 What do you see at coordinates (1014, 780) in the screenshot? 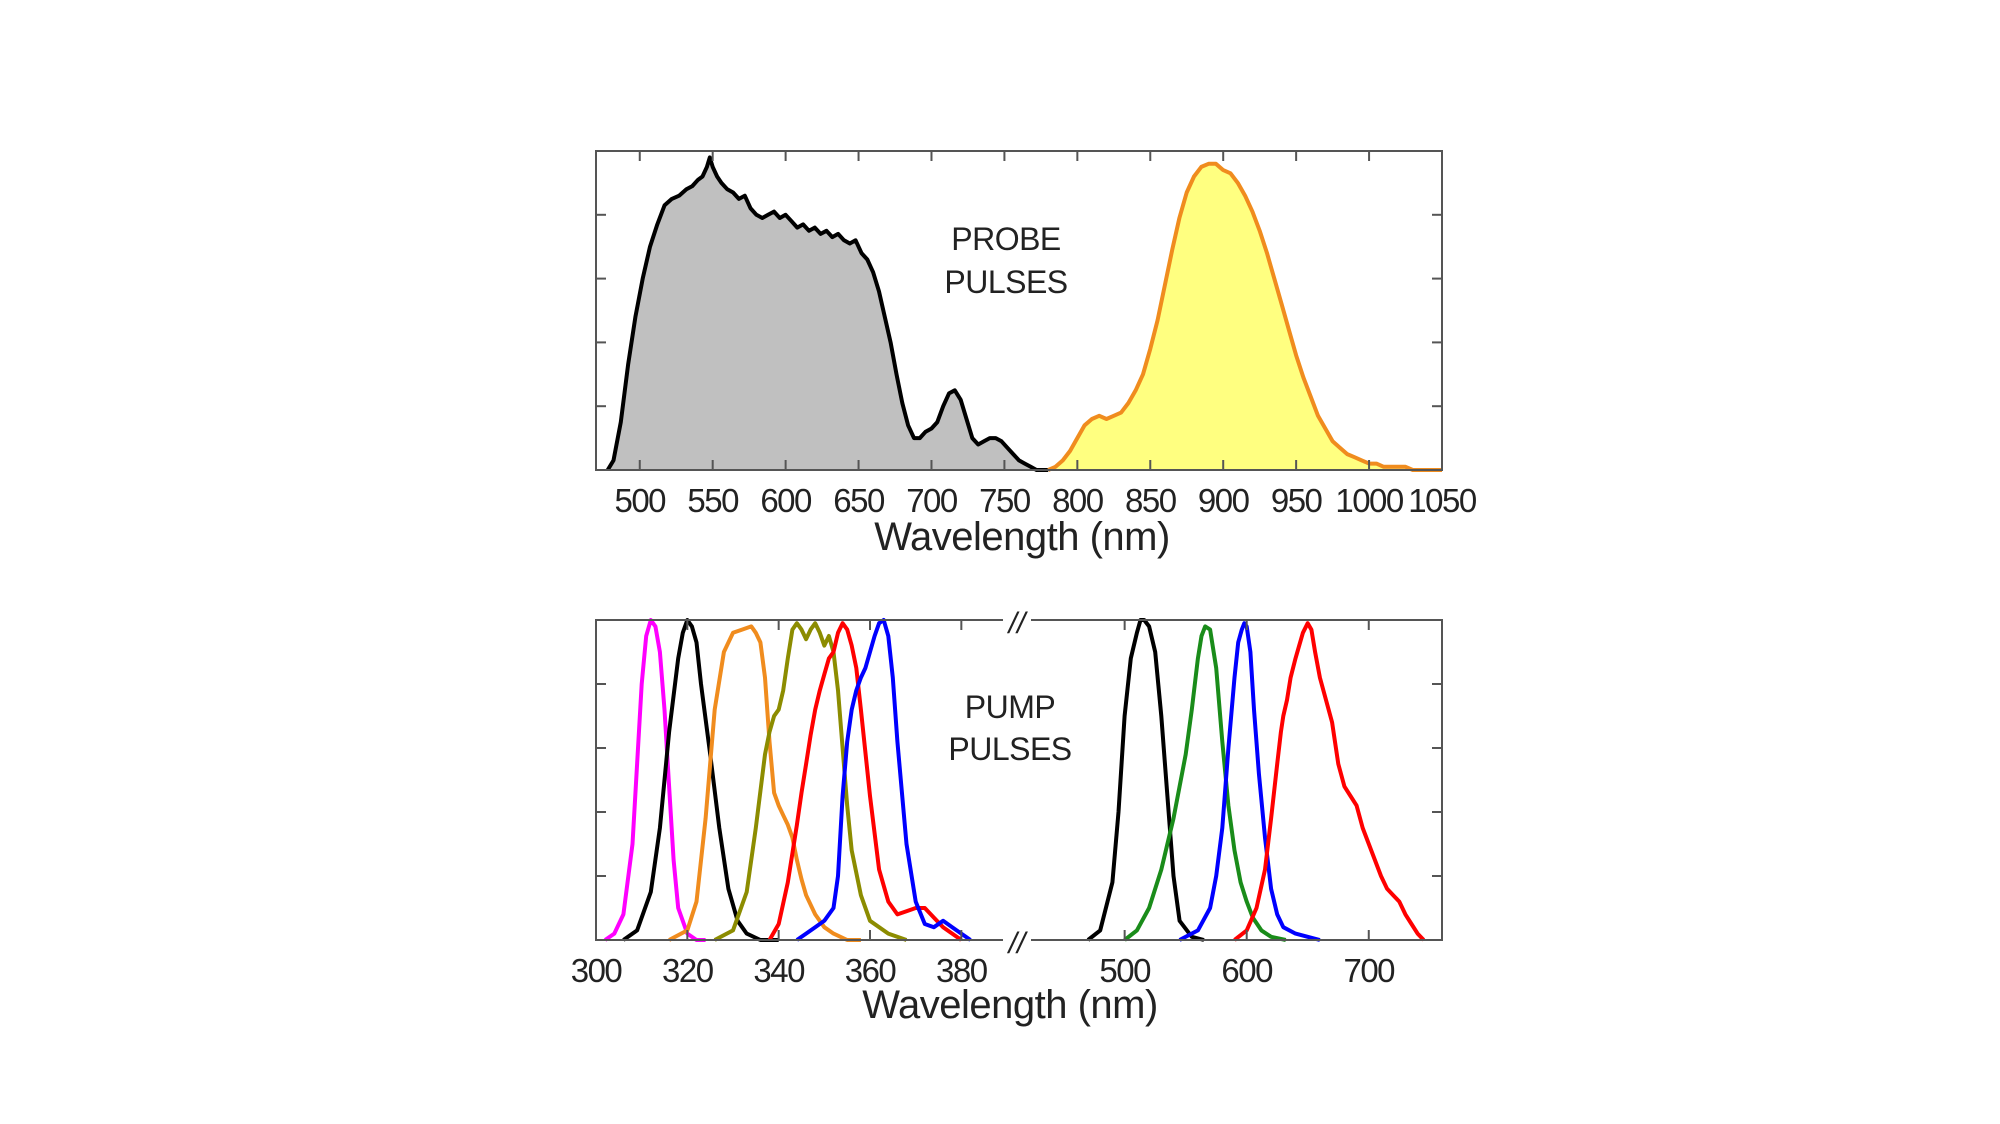
I see `pump-series-group` at bounding box center [1014, 780].